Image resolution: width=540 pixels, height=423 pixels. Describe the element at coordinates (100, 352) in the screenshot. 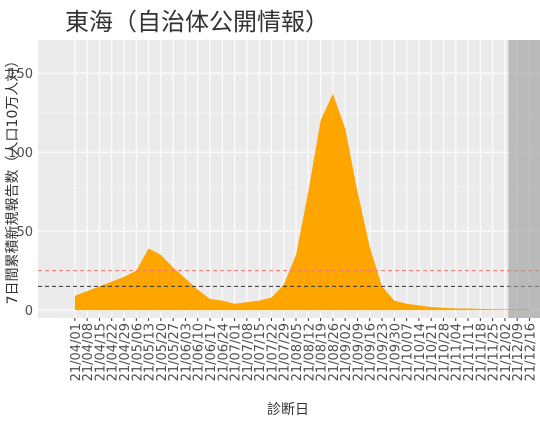

I see `x-tick-label: 21/04/15` at that location.